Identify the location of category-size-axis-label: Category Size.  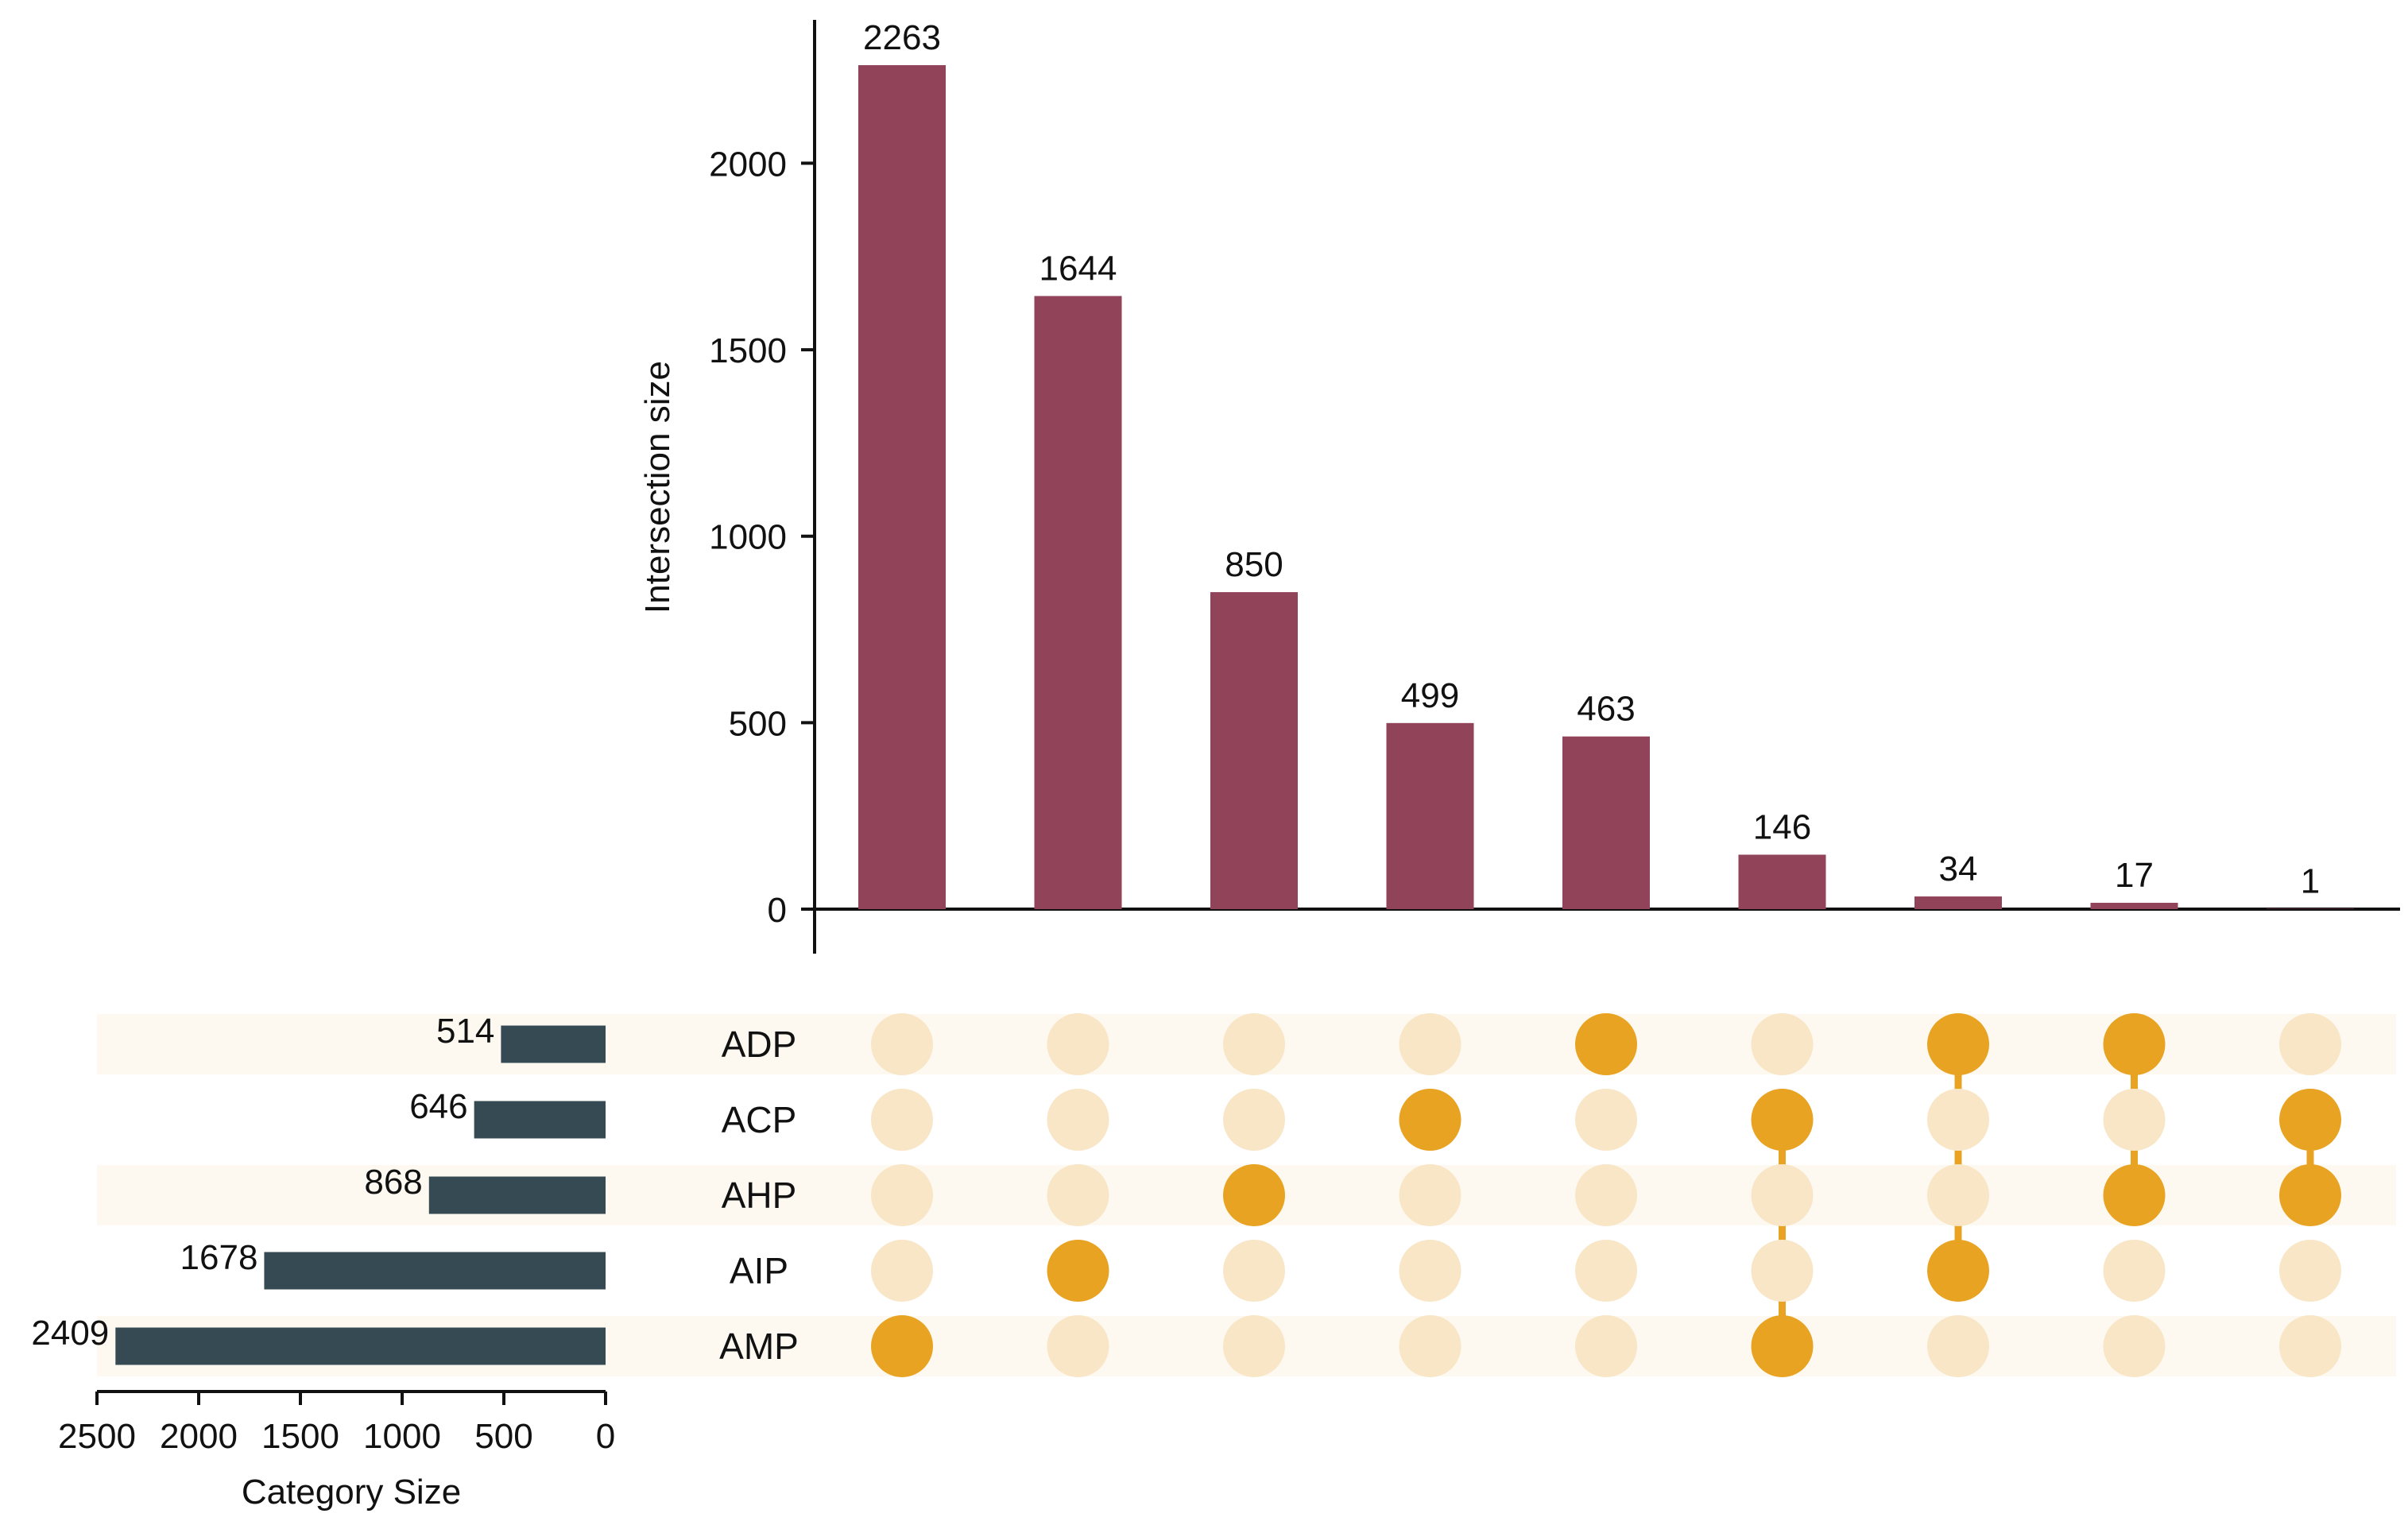
(351, 1493).